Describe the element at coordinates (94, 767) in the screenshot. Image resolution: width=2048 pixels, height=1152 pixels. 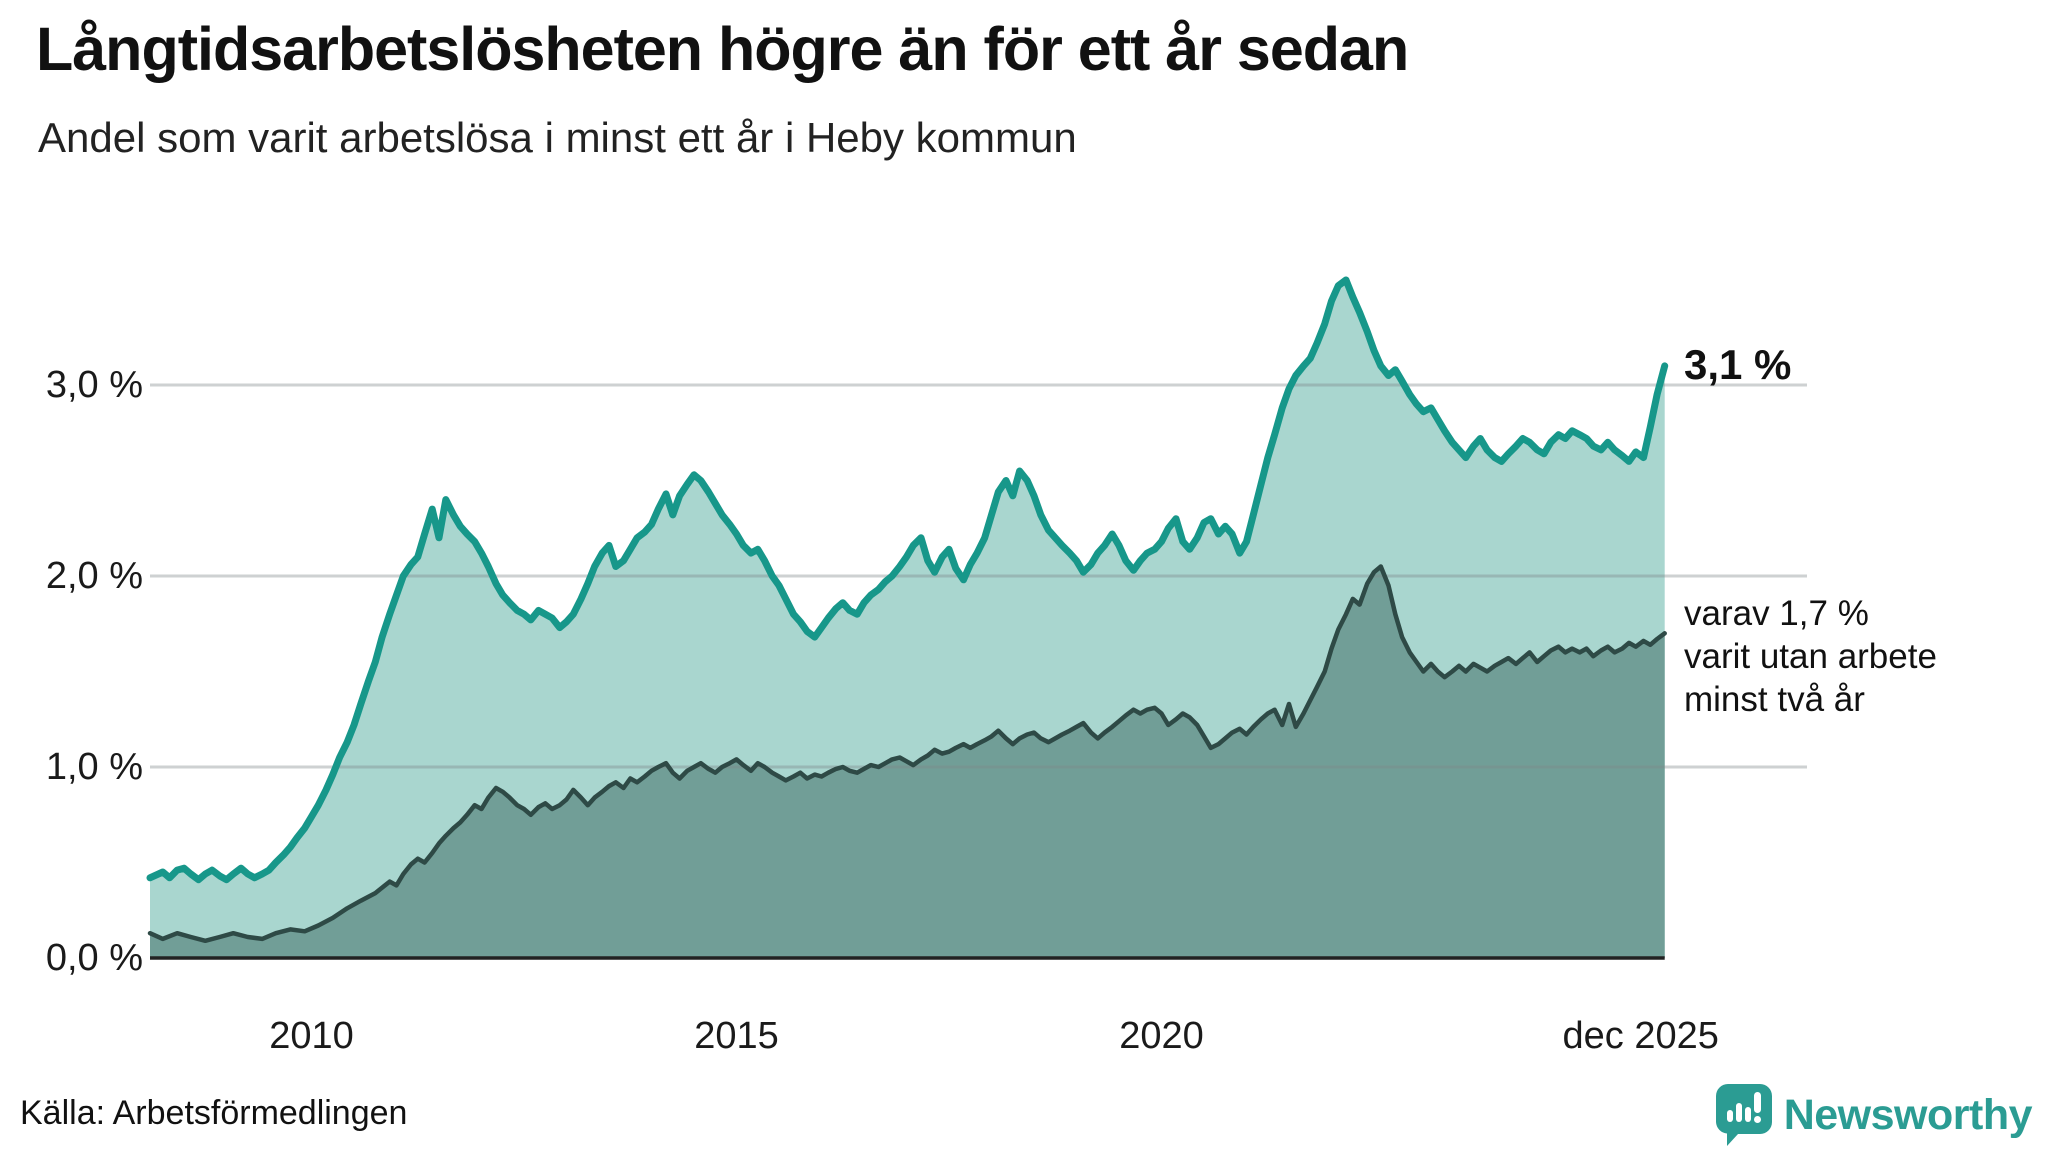
I see `y-axis-label-1: 1,0 %` at that location.